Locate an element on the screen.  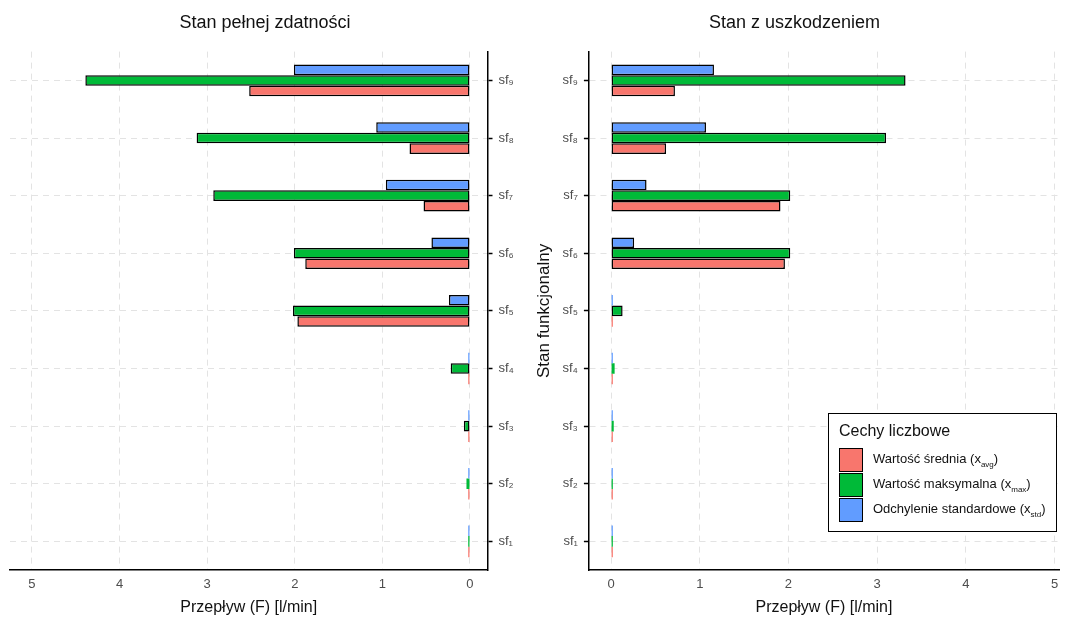
y-axis-title: Stan funkcjonalny is located at coordinates (543, 310).